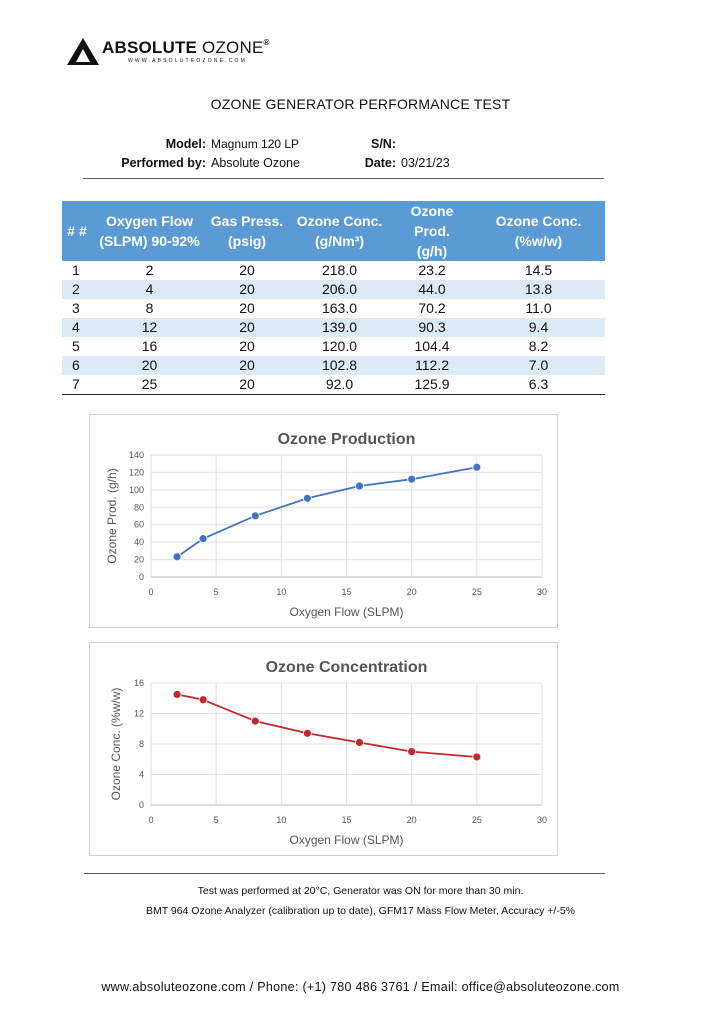  I want to click on header-ozone-prod: Ozone Prod. (g/h), so click(432, 231).